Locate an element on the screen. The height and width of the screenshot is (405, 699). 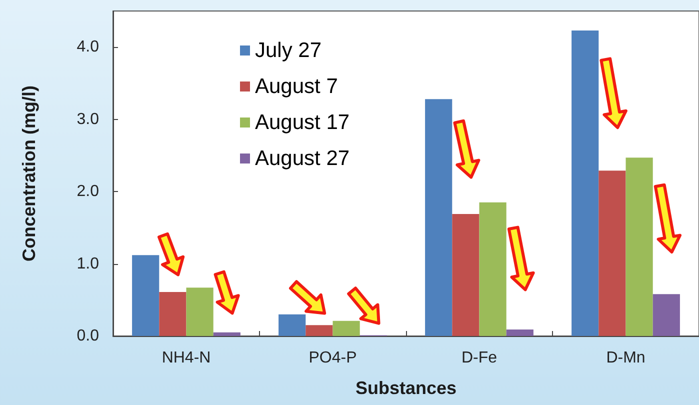
legend-label: August 17 is located at coordinates (302, 122).